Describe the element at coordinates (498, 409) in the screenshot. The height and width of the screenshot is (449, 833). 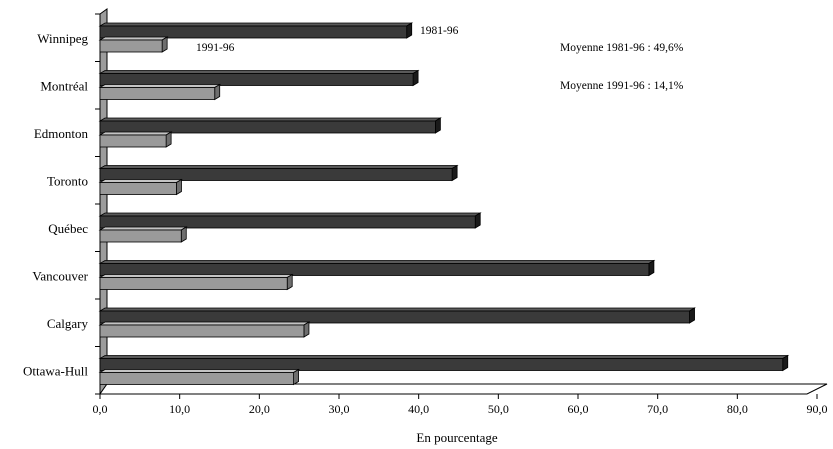
I see `x-tick-label-50,0: 50,0` at that location.